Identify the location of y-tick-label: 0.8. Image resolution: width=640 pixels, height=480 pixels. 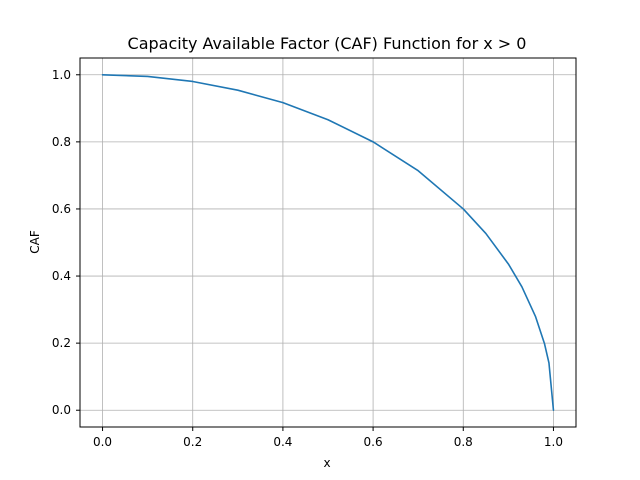
(61, 142).